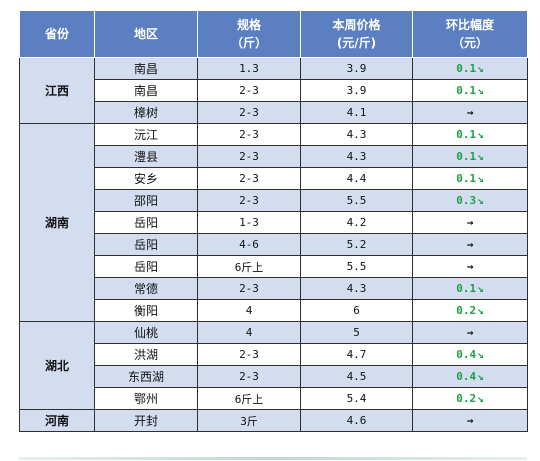 The width and height of the screenshot is (540, 461). What do you see at coordinates (249, 34) in the screenshot?
I see `header-spec: 规格 （斤）` at bounding box center [249, 34].